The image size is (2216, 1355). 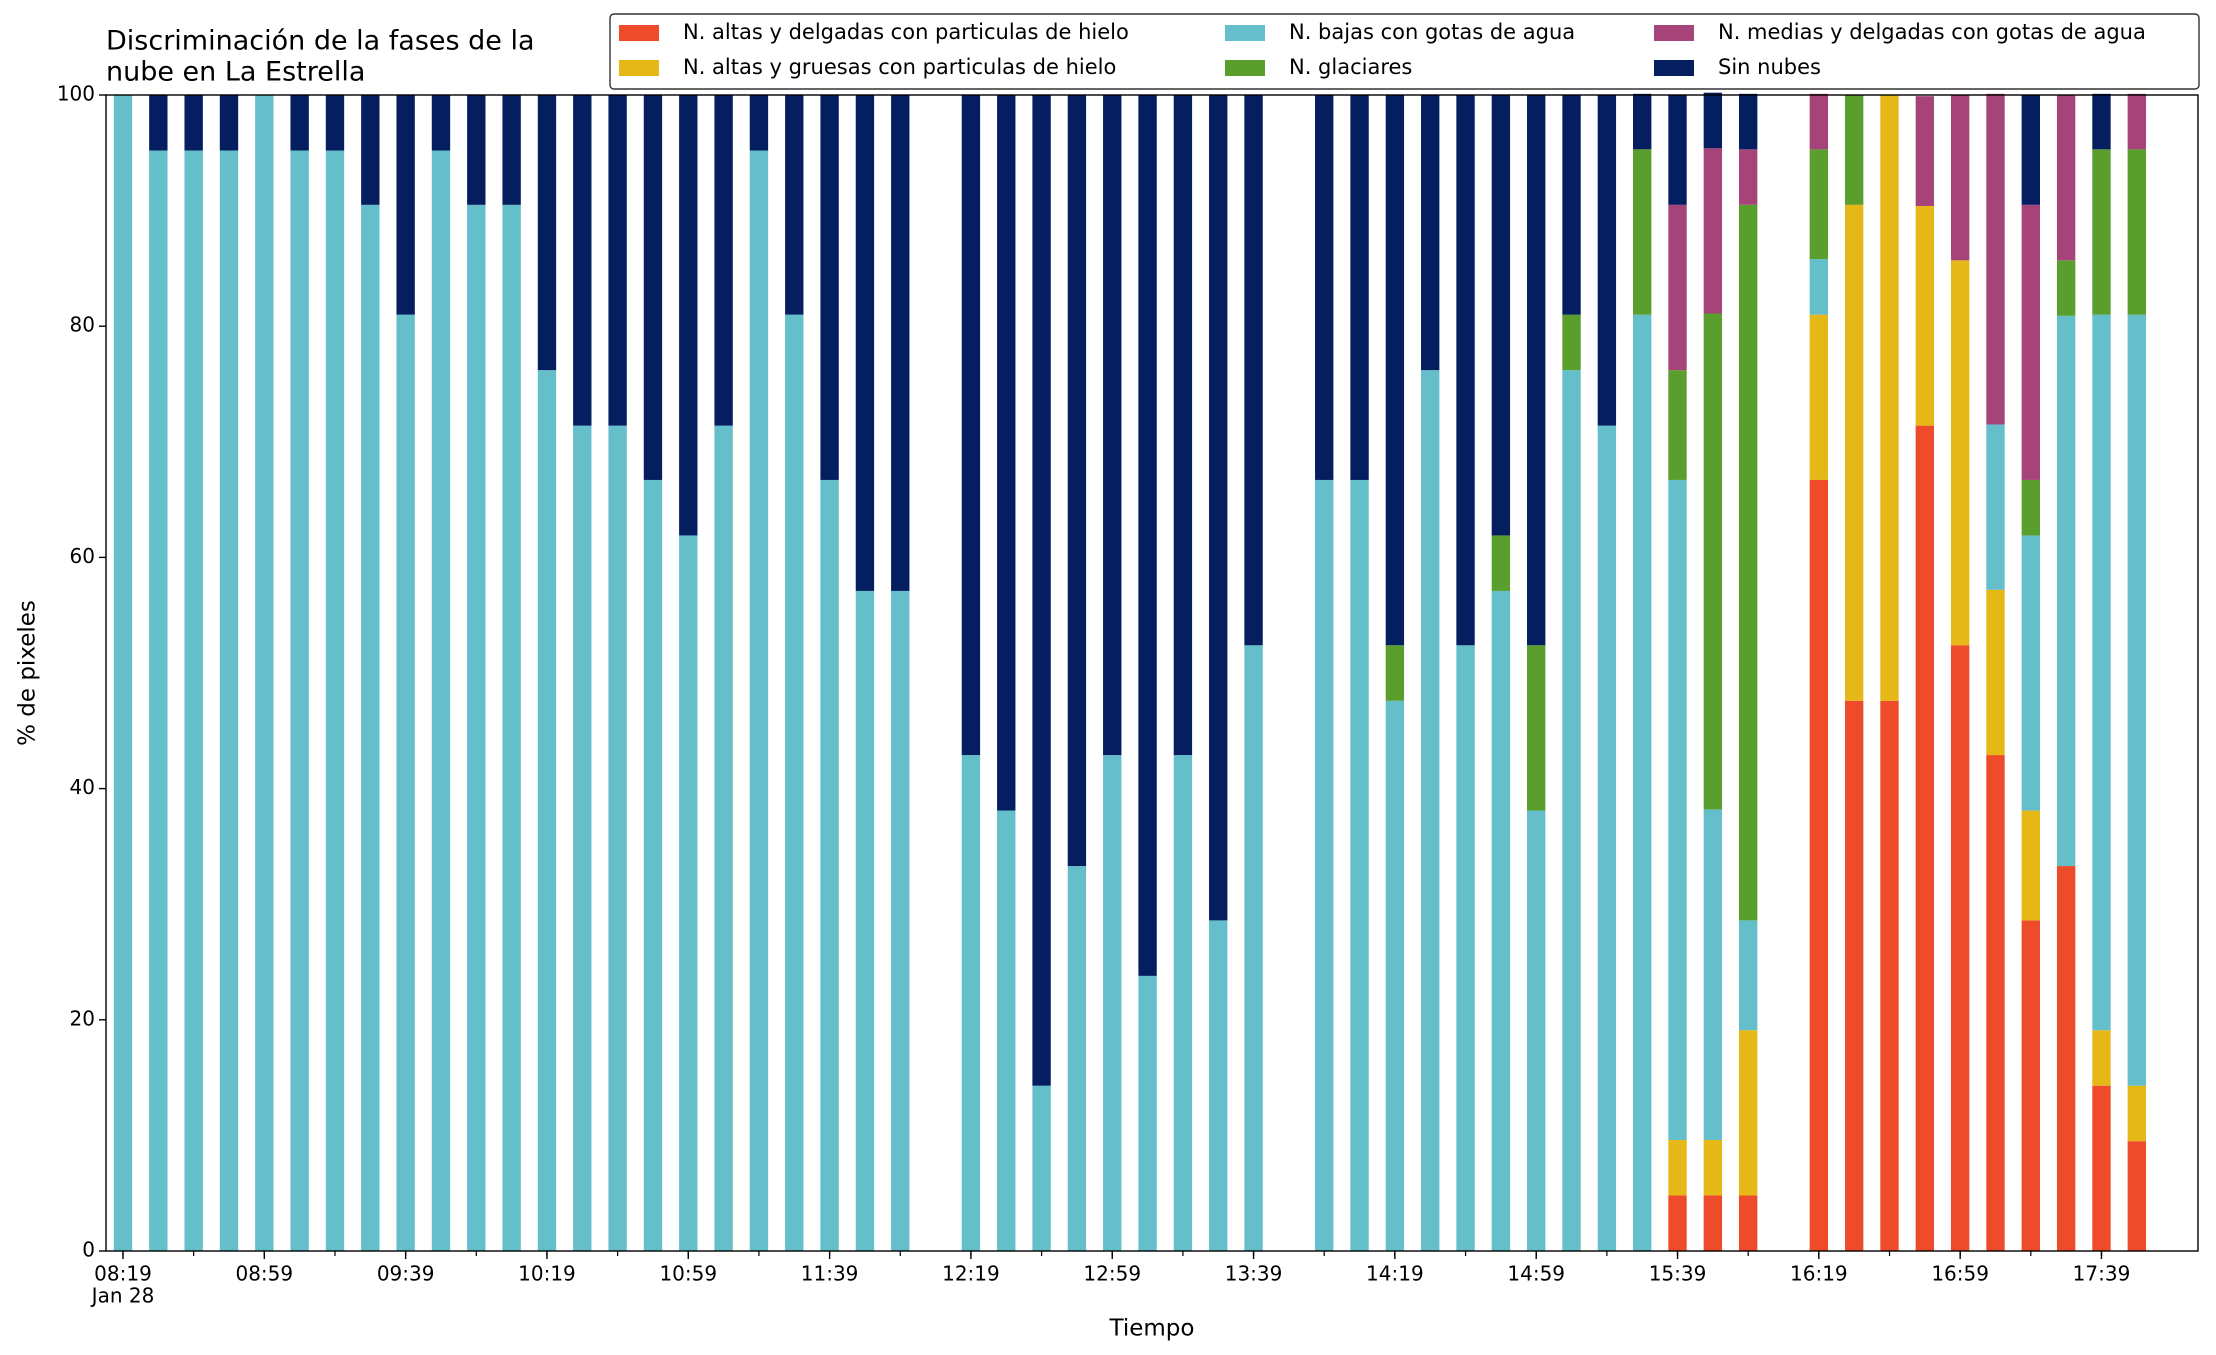 I want to click on x-tick-label: 14:59, so click(x=1536, y=1274).